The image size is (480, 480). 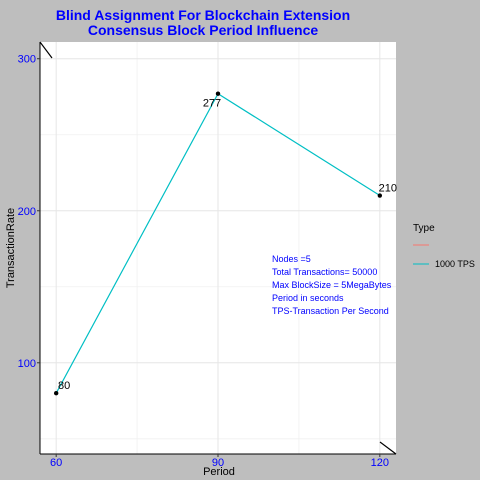 I want to click on x-tick-label-0: 60, so click(x=56, y=463).